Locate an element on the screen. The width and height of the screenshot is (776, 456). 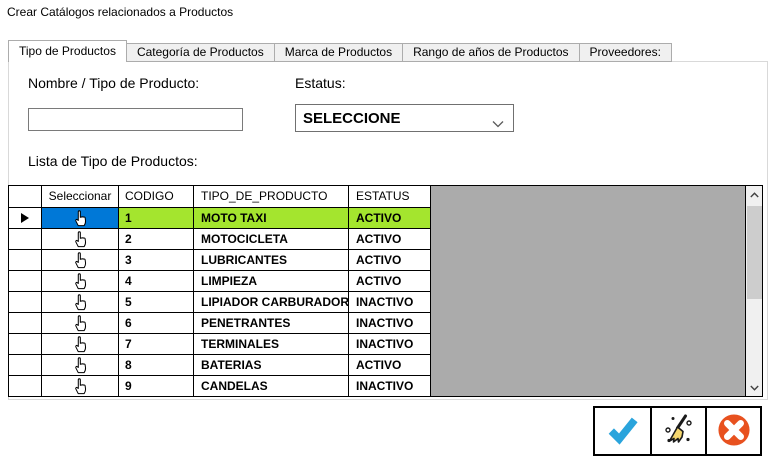
codigo-cell: 7 is located at coordinates (156, 344).